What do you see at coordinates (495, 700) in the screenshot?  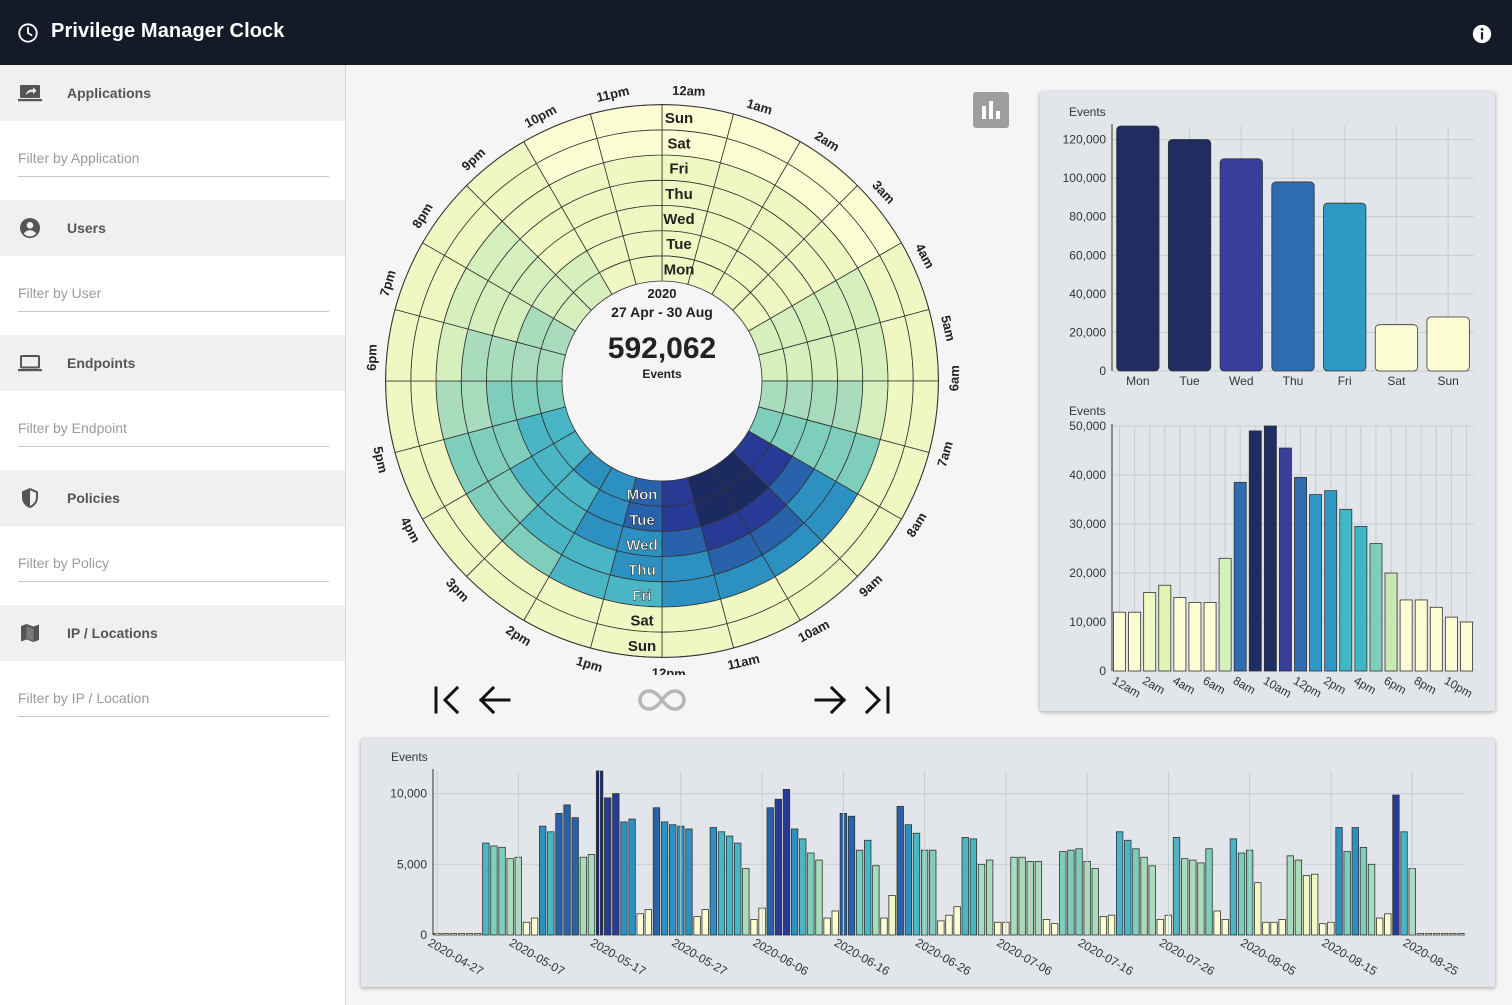 I see `previous-button` at bounding box center [495, 700].